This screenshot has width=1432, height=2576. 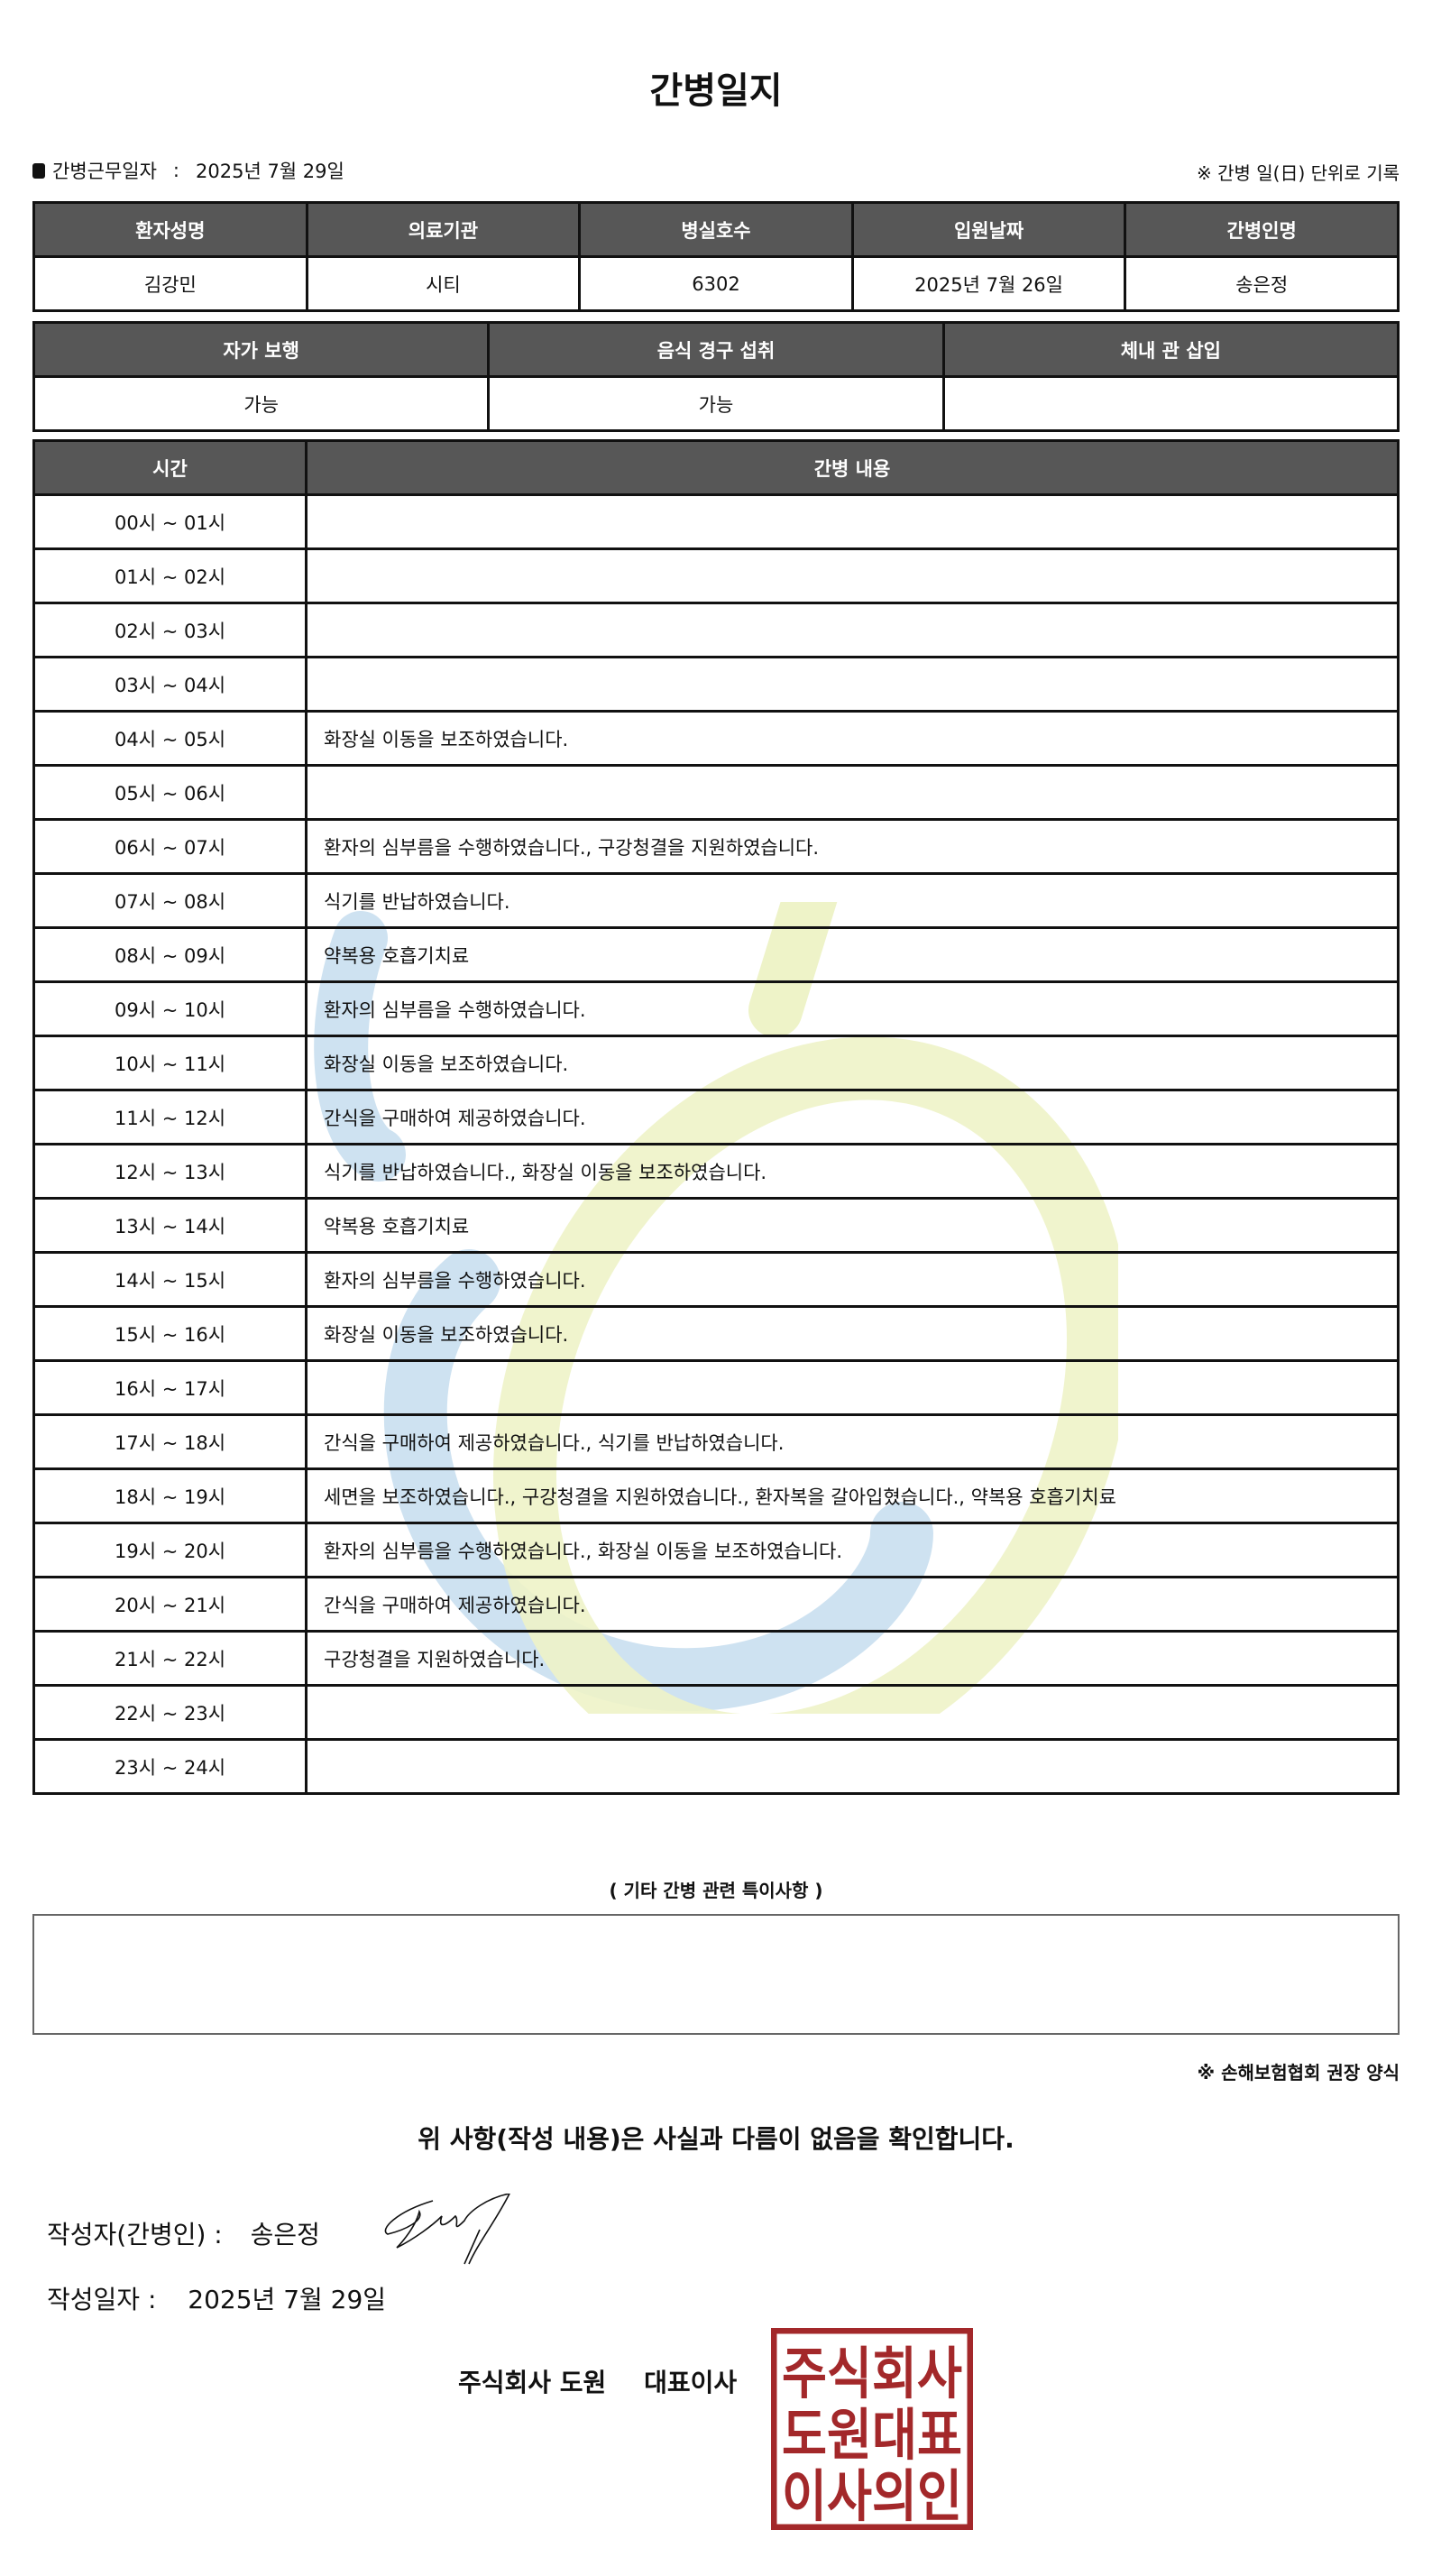 What do you see at coordinates (285, 2235) in the screenshot?
I see `writer-name: 송은정` at bounding box center [285, 2235].